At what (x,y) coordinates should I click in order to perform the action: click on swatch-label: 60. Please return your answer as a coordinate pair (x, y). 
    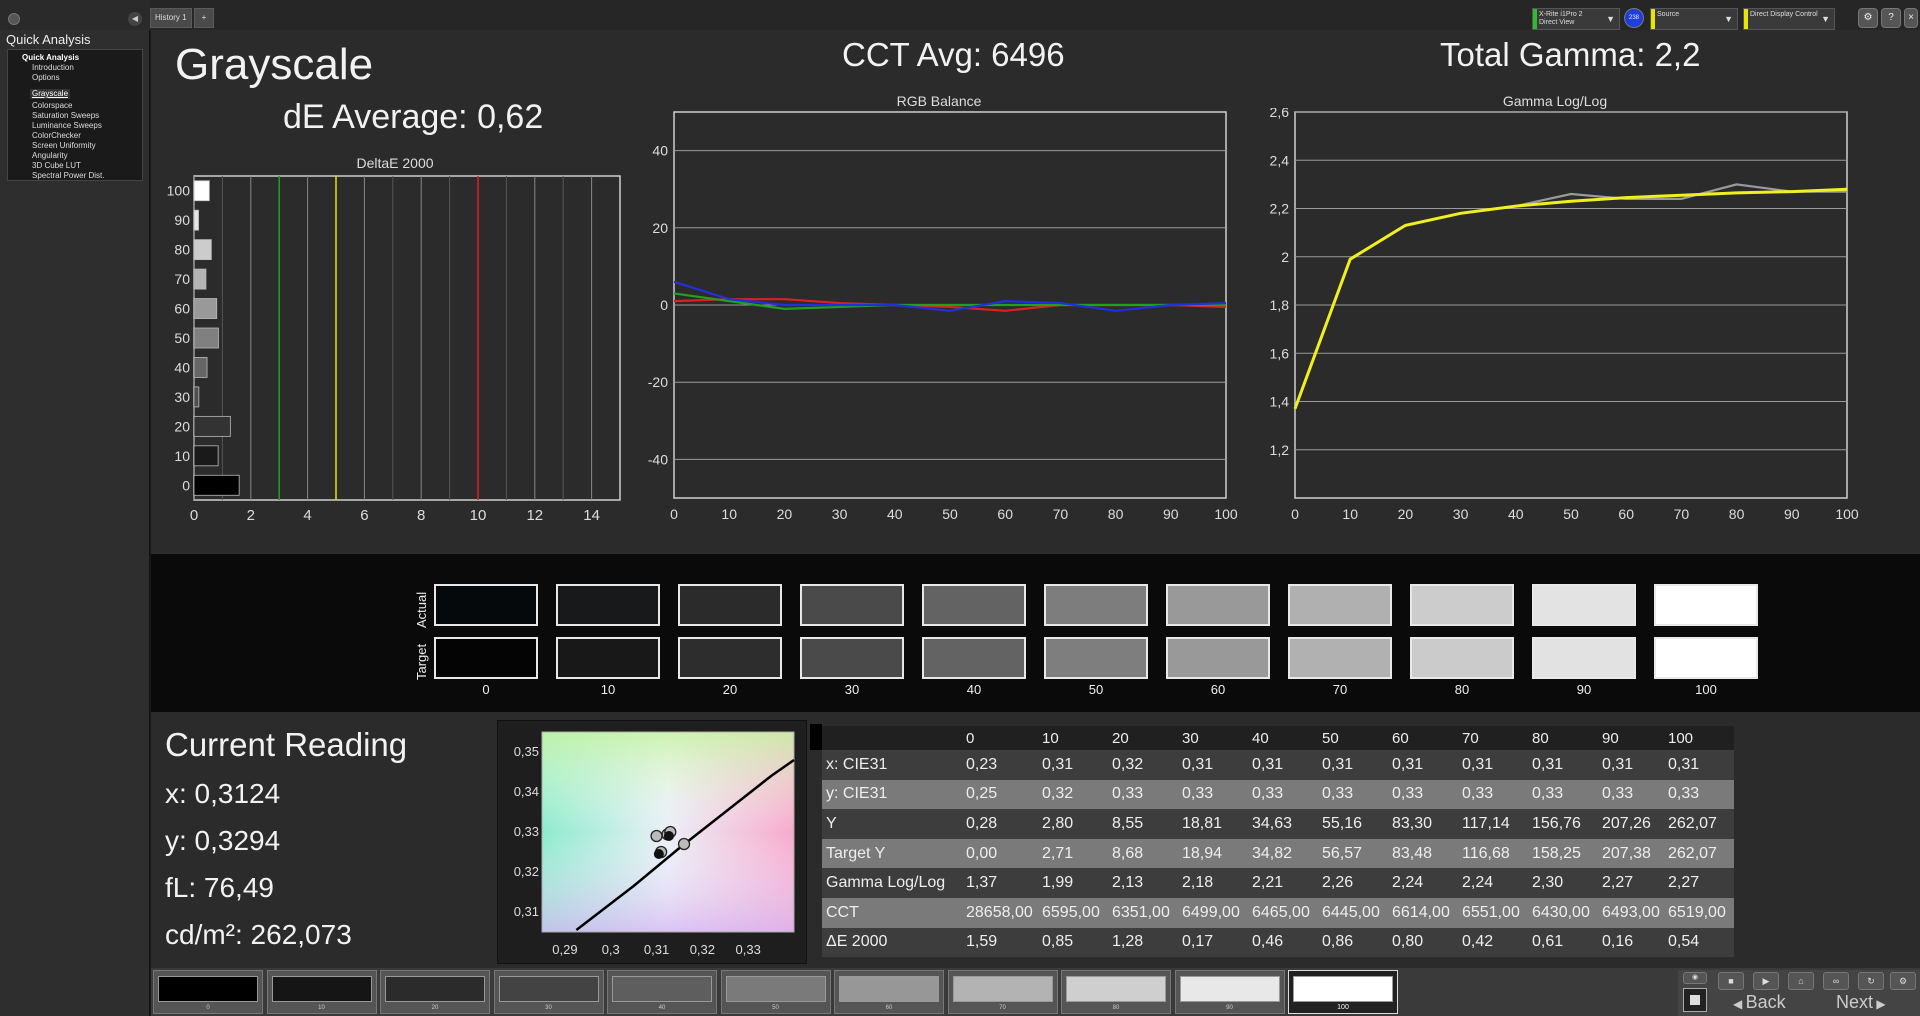
    Looking at the image, I should click on (1218, 689).